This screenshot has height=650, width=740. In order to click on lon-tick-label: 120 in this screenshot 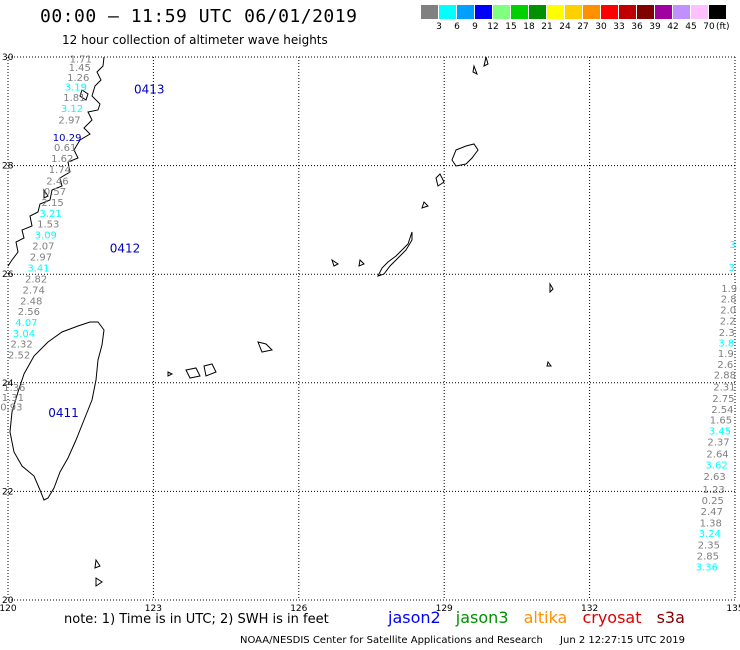, I will do `click(8, 609)`.